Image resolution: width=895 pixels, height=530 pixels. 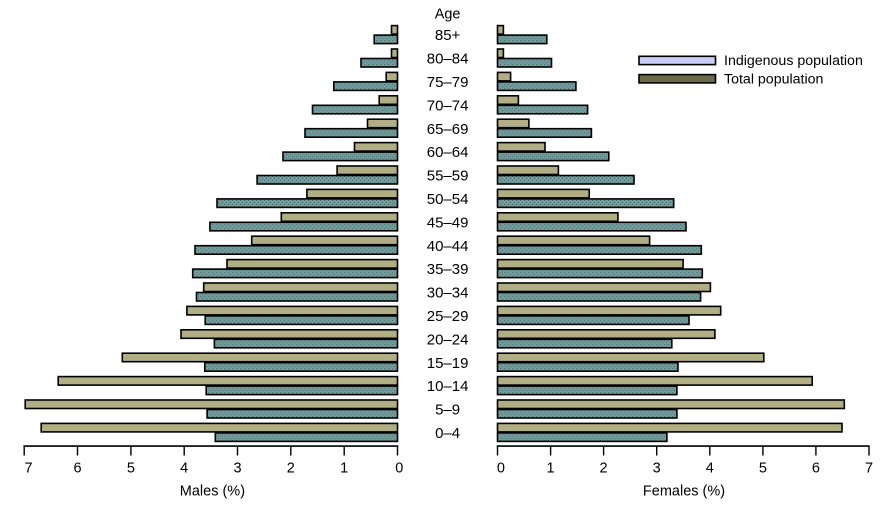 What do you see at coordinates (448, 35) in the screenshot?
I see `svg-text: 85+` at bounding box center [448, 35].